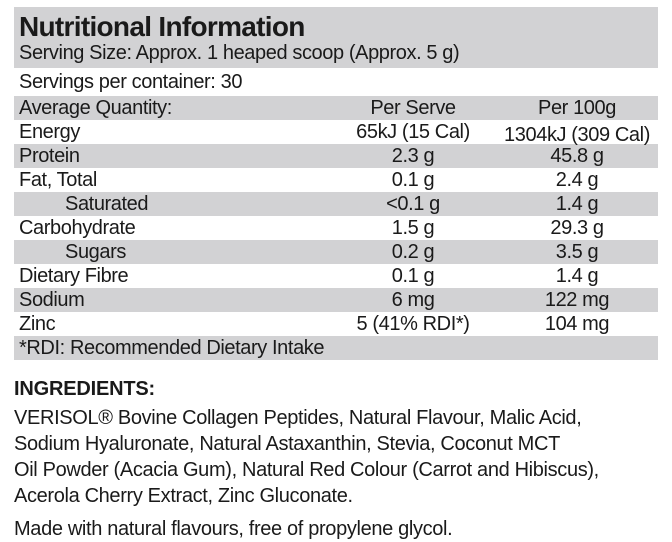 Image resolution: width=672 pixels, height=542 pixels. Describe the element at coordinates (49, 132) in the screenshot. I see `nutrient-name: Energy` at that location.